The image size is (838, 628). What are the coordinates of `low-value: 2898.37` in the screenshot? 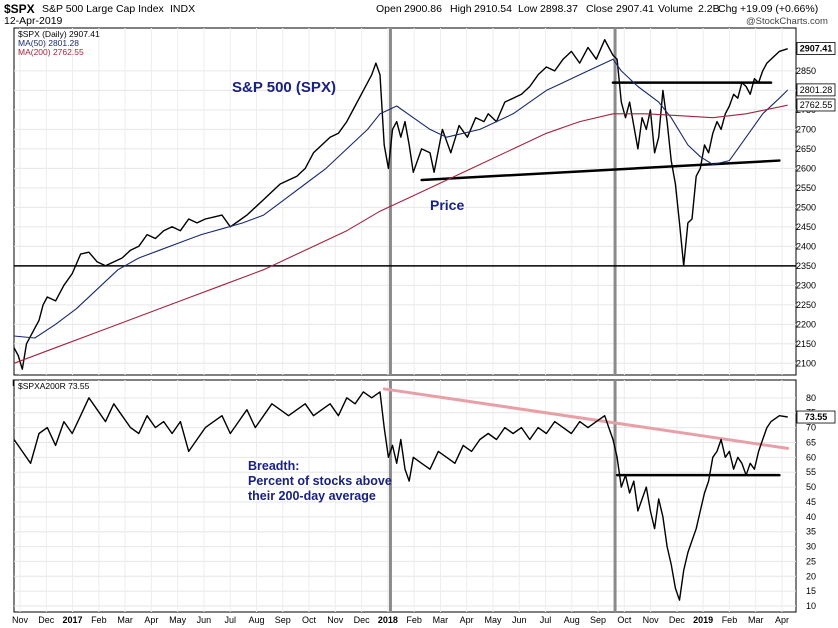 It's located at (559, 9).